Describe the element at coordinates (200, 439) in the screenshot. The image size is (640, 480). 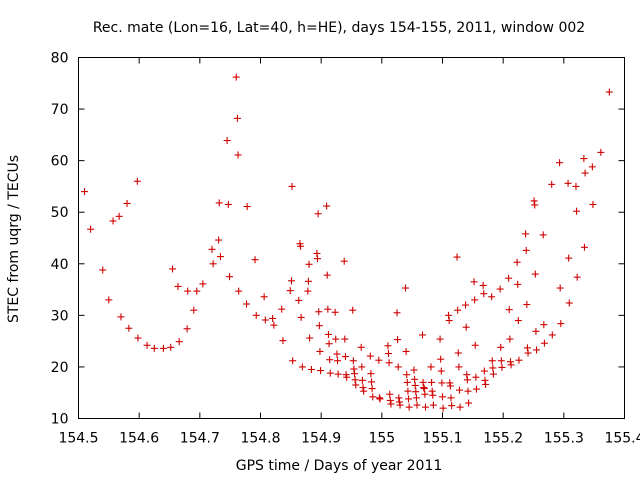
I see `x-tick-label: 154.7` at that location.